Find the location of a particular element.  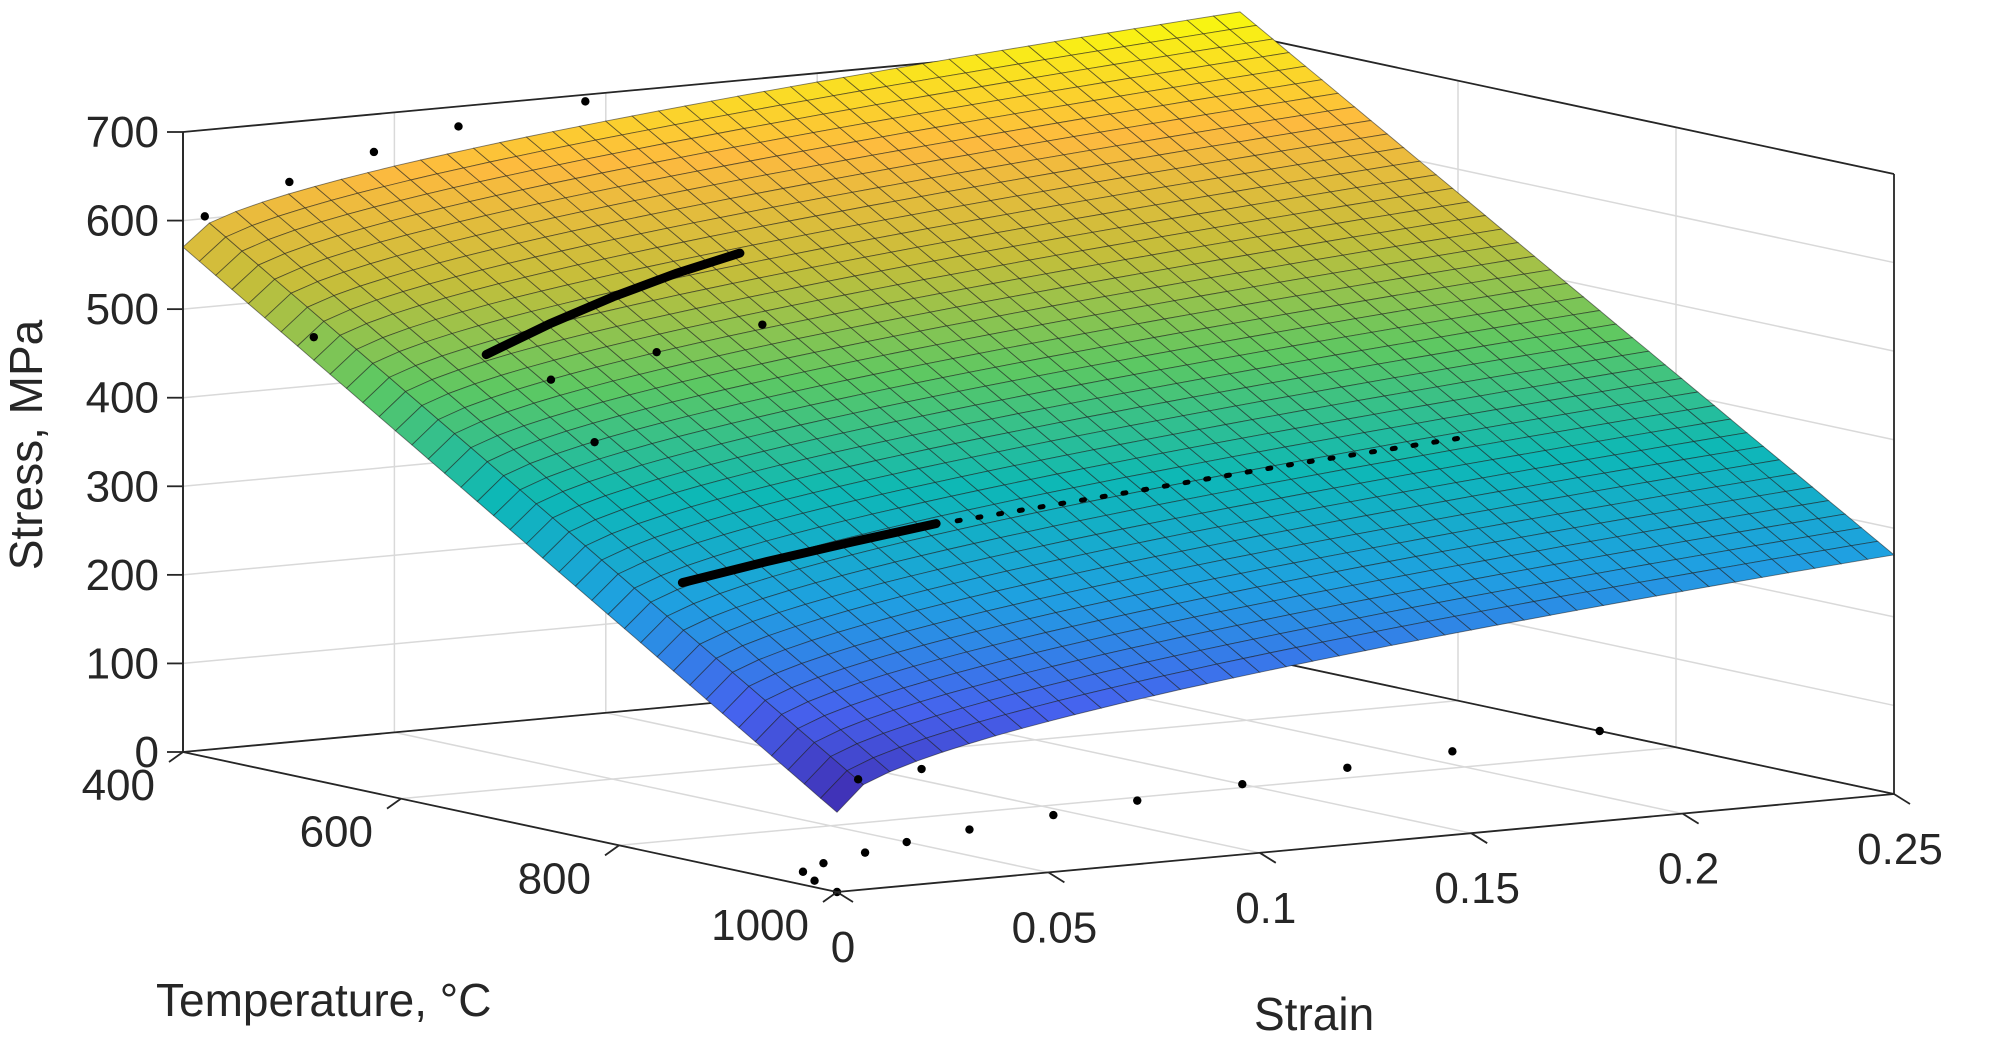

z-tick-label: 700 is located at coordinates (122, 132).